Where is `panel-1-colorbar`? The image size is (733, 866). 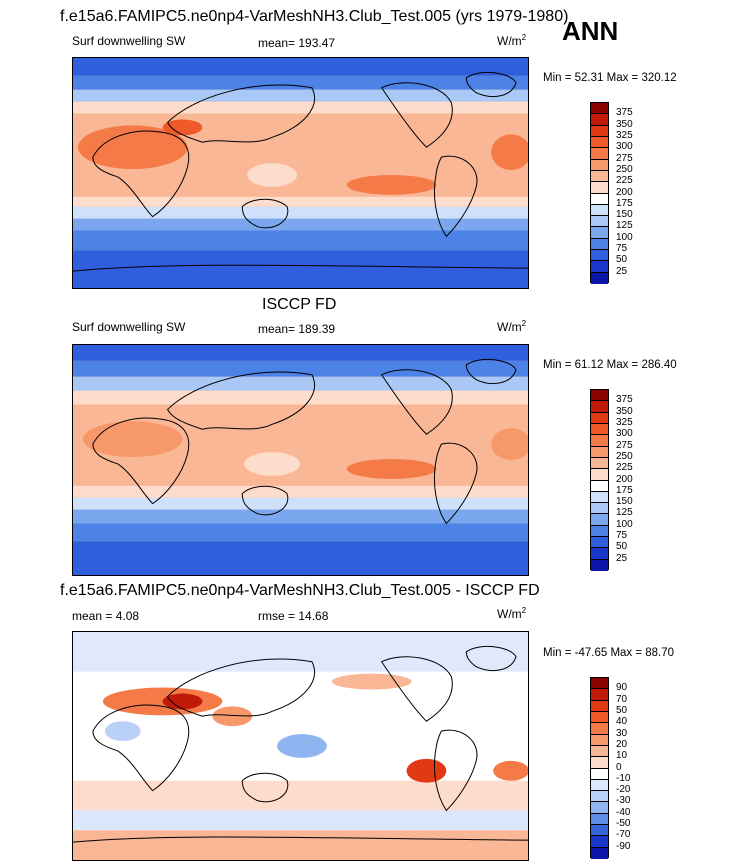
panel-1-colorbar is located at coordinates (599, 193).